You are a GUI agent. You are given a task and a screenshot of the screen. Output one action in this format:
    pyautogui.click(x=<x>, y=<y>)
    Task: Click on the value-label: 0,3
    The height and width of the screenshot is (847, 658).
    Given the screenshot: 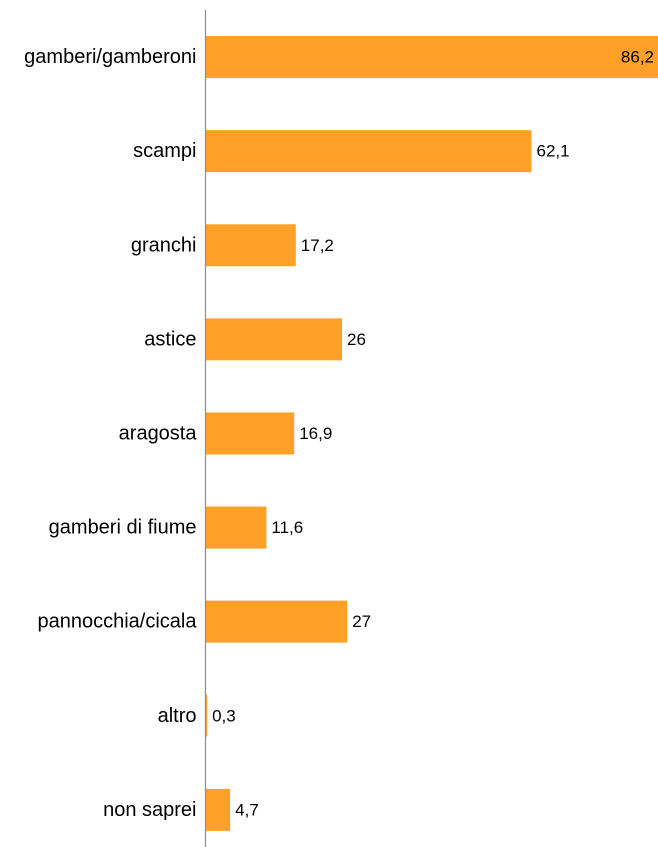 What is the action you would take?
    pyautogui.click(x=224, y=715)
    